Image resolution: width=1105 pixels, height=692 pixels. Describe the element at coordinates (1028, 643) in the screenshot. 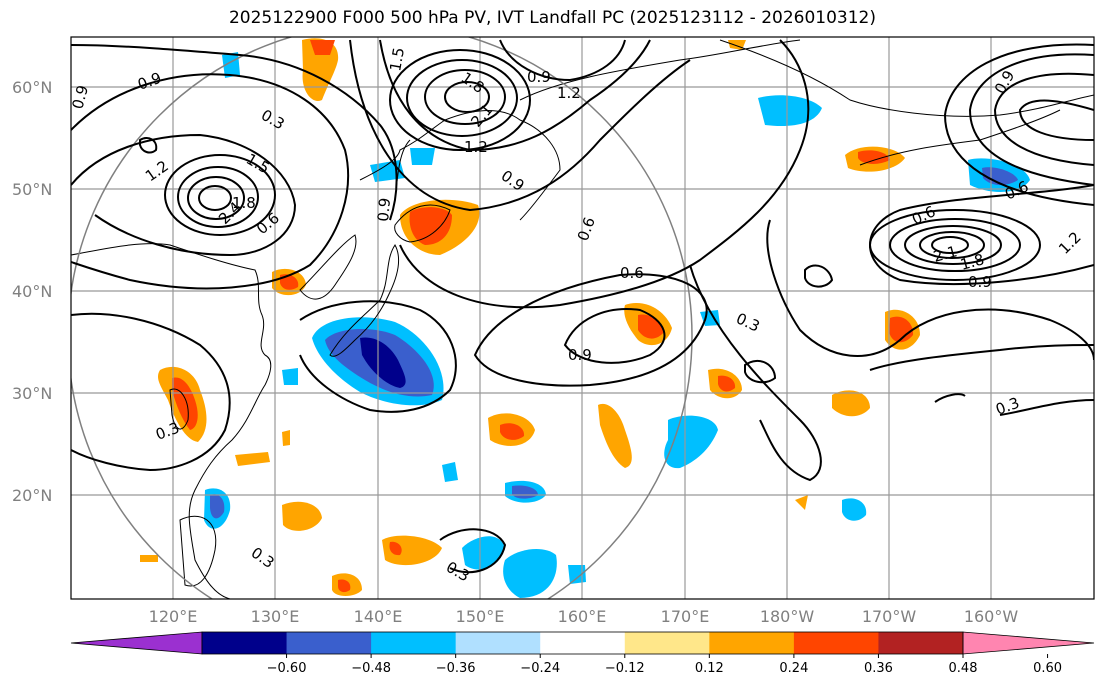

I see `colorbar-extend-high` at that location.